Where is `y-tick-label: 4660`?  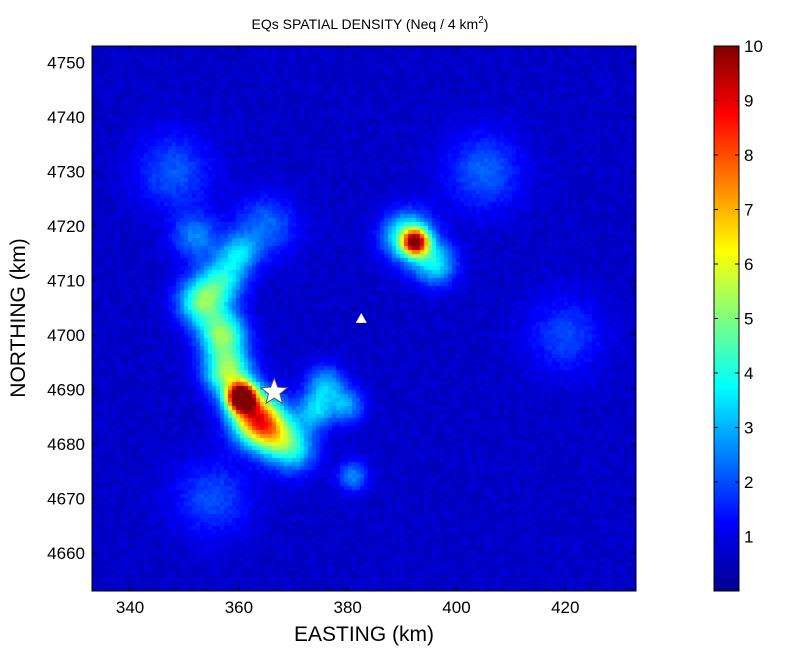 y-tick-label: 4660 is located at coordinates (66, 553).